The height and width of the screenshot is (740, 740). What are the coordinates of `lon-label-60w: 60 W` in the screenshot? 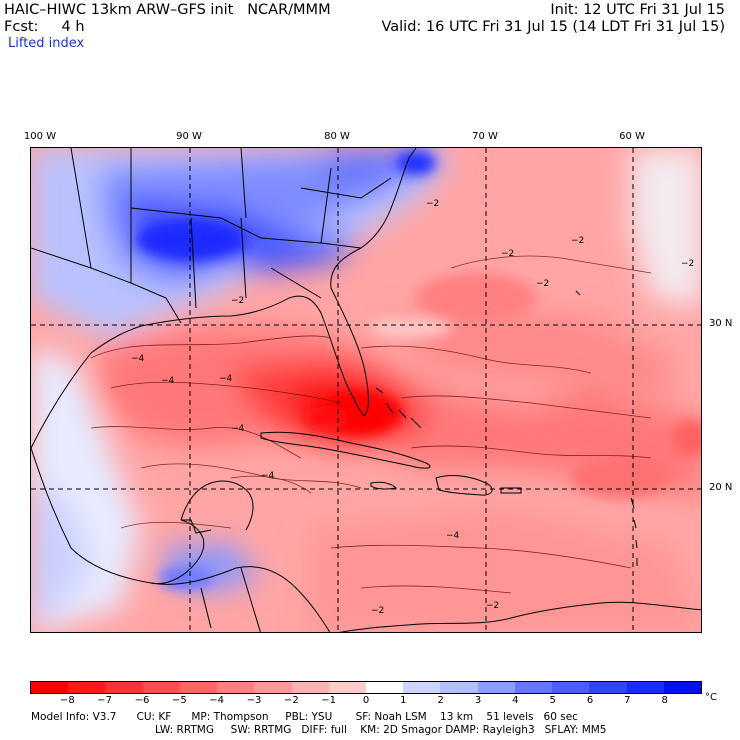 It's located at (632, 136).